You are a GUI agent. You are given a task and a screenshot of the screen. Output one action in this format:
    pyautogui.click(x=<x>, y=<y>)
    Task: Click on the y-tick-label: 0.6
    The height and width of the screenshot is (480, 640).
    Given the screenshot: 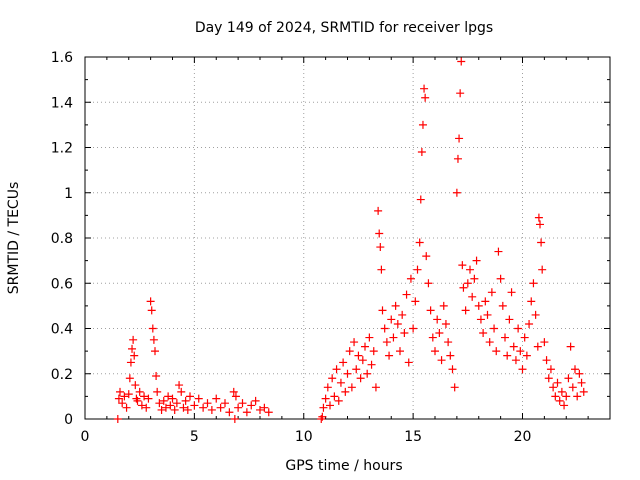 What is the action you would take?
    pyautogui.click(x=62, y=284)
    